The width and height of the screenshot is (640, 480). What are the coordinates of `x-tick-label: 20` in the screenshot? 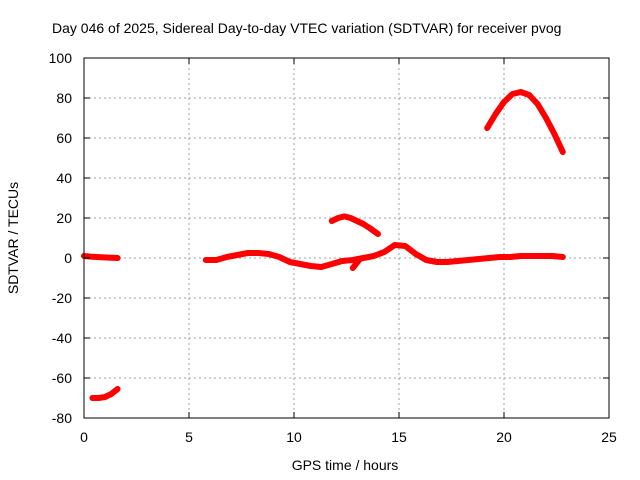 It's located at (504, 437).